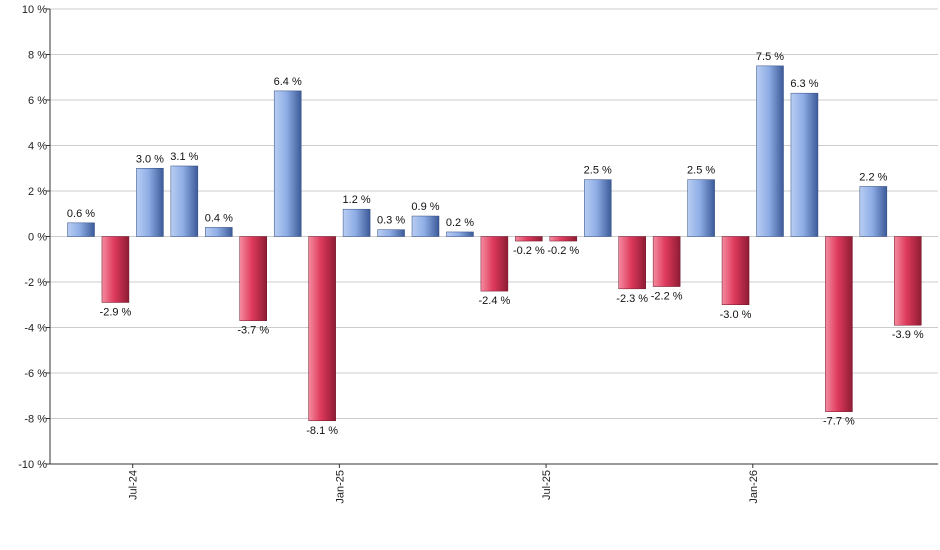 This screenshot has height=550, width=940. What do you see at coordinates (754, 487) in the screenshot?
I see `x-tick-label: Jan-26` at bounding box center [754, 487].